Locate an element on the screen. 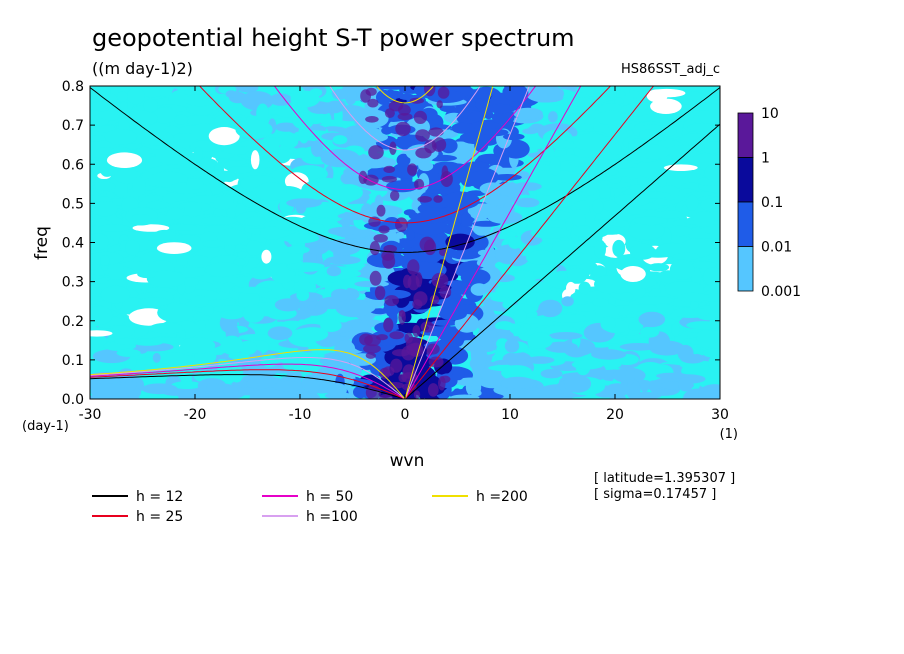  colorbar-label: 1 is located at coordinates (765, 159).